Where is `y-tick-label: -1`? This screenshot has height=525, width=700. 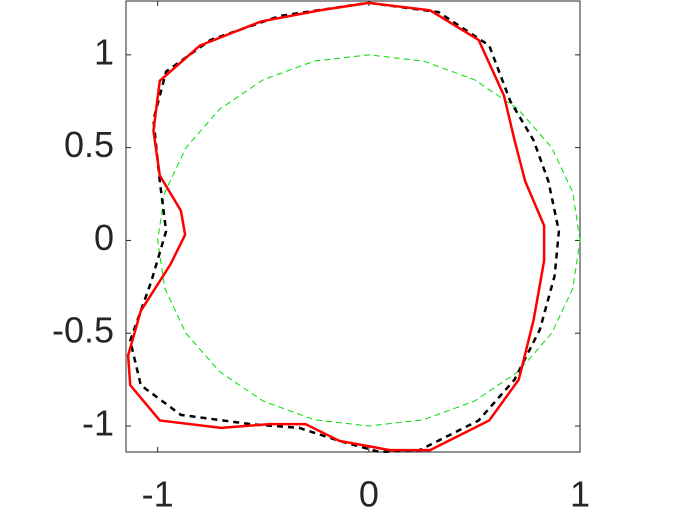 y-tick-label: -1 is located at coordinates (98, 423).